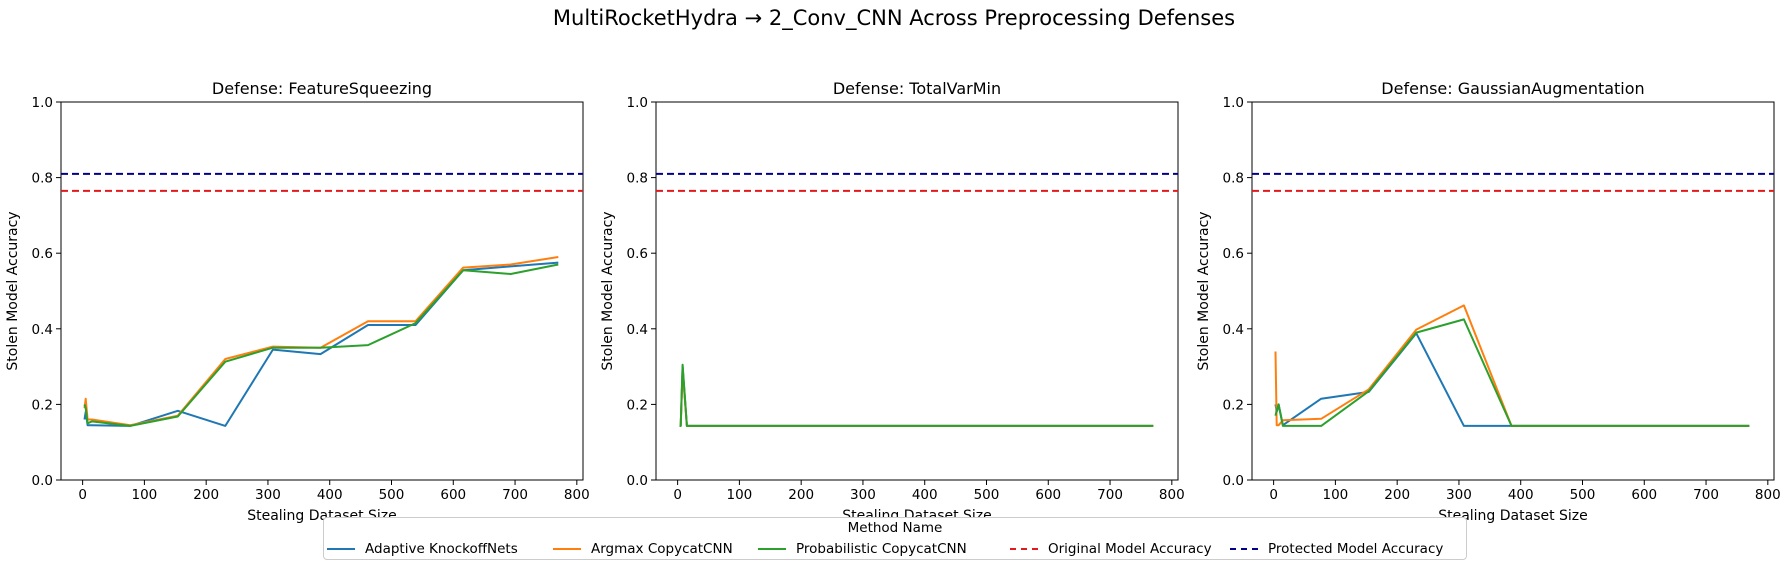 Image resolution: width=1788 pixels, height=571 pixels. What do you see at coordinates (441, 549) in the screenshot?
I see `legend-label: Adaptive KnockoffNets` at bounding box center [441, 549].